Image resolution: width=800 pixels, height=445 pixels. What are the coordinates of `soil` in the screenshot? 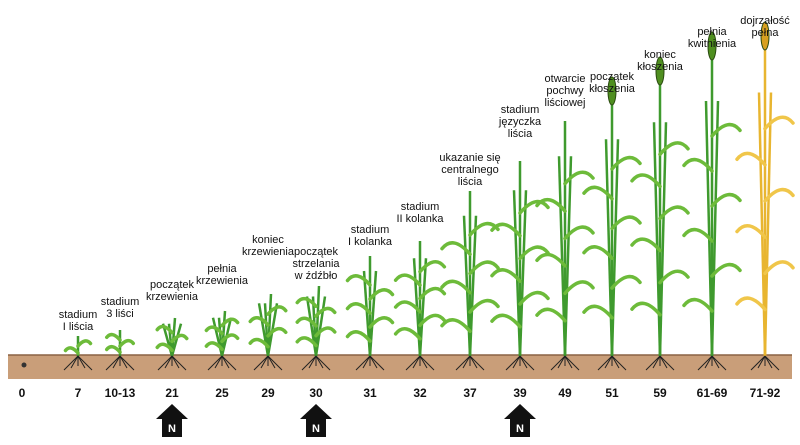 It's located at (400, 367).